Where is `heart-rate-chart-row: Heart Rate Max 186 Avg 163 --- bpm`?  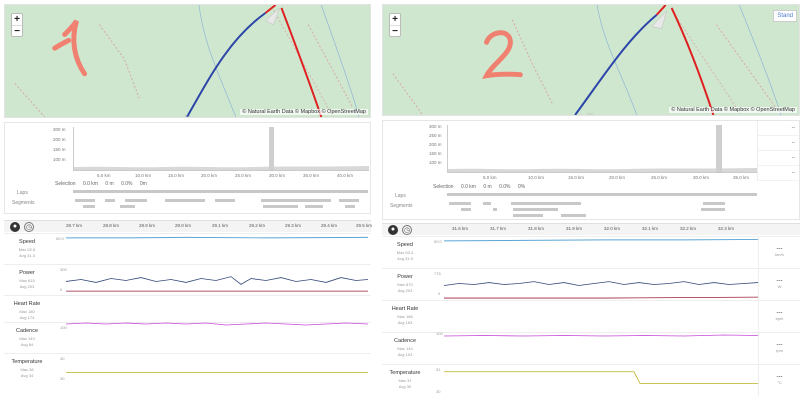 heart-rate-chart-row: Heart Rate Max 186 Avg 163 --- bpm is located at coordinates (591, 316).